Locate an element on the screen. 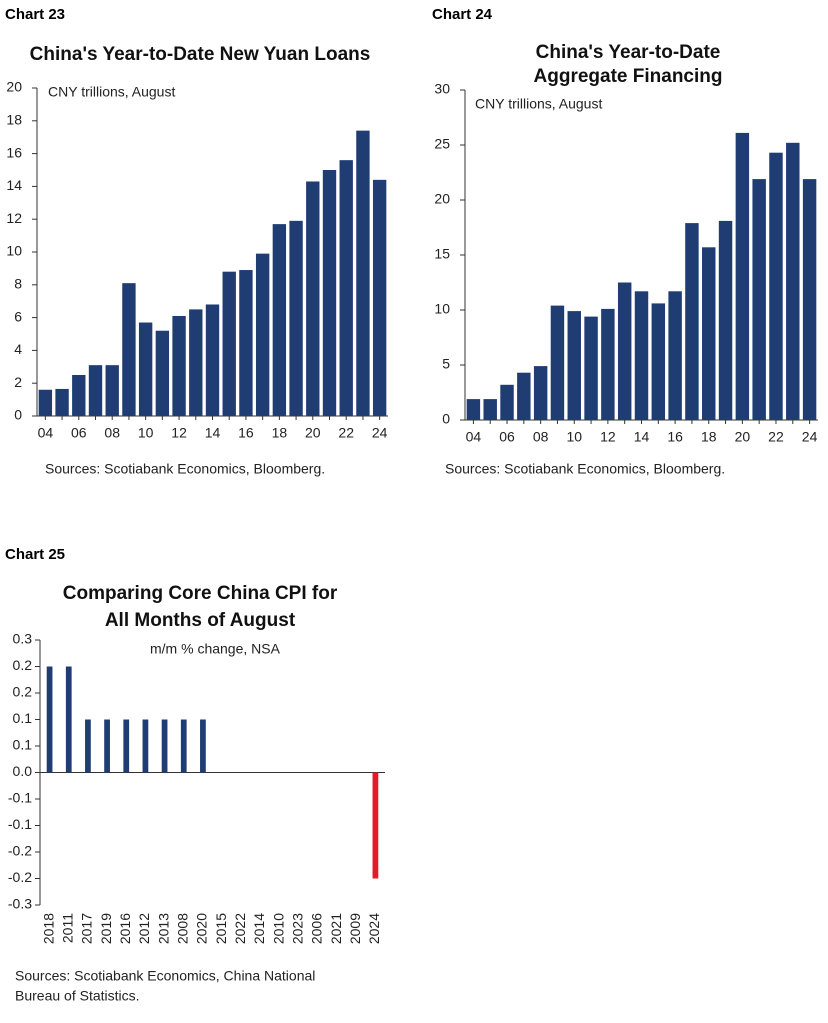 This screenshot has width=828, height=1023. y-tick-label: 4 is located at coordinates (18, 349).